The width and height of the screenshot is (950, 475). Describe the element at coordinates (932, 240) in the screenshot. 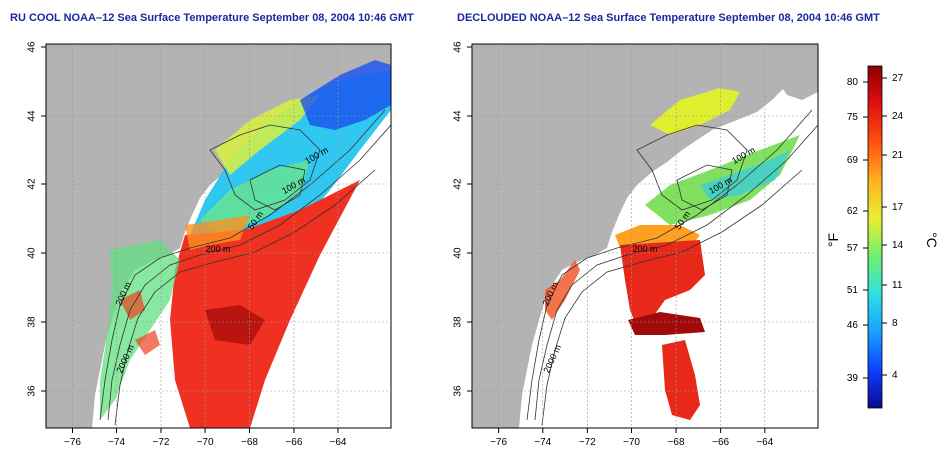

I see `celsius-axis-label: °C` at that location.